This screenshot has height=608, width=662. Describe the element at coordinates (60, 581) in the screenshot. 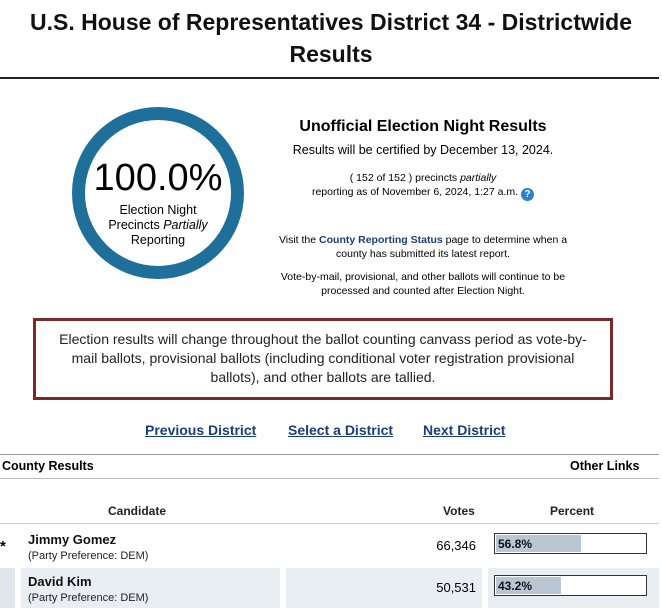

I see `candidate-name: David Kim` at that location.